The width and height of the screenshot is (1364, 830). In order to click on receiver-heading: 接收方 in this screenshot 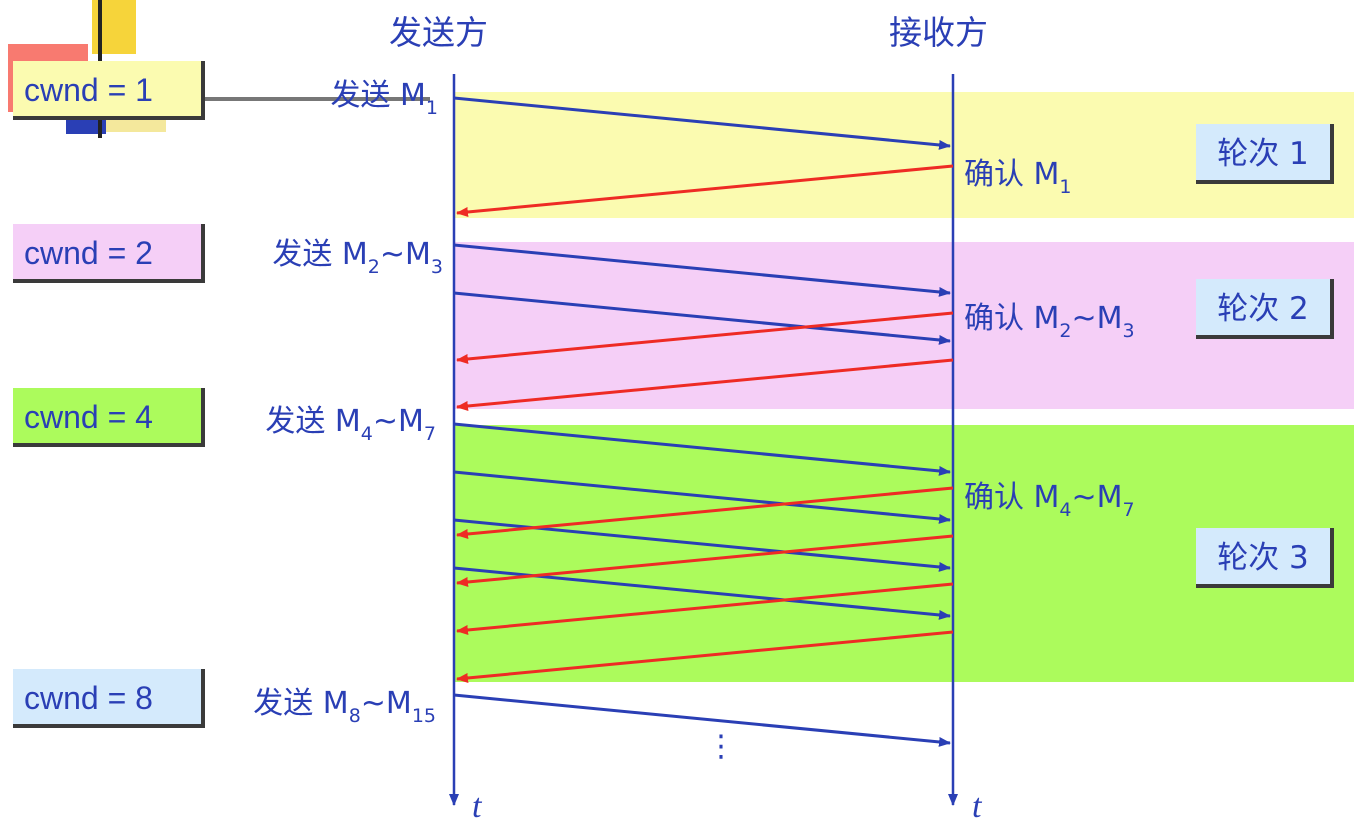, I will do `click(938, 32)`.